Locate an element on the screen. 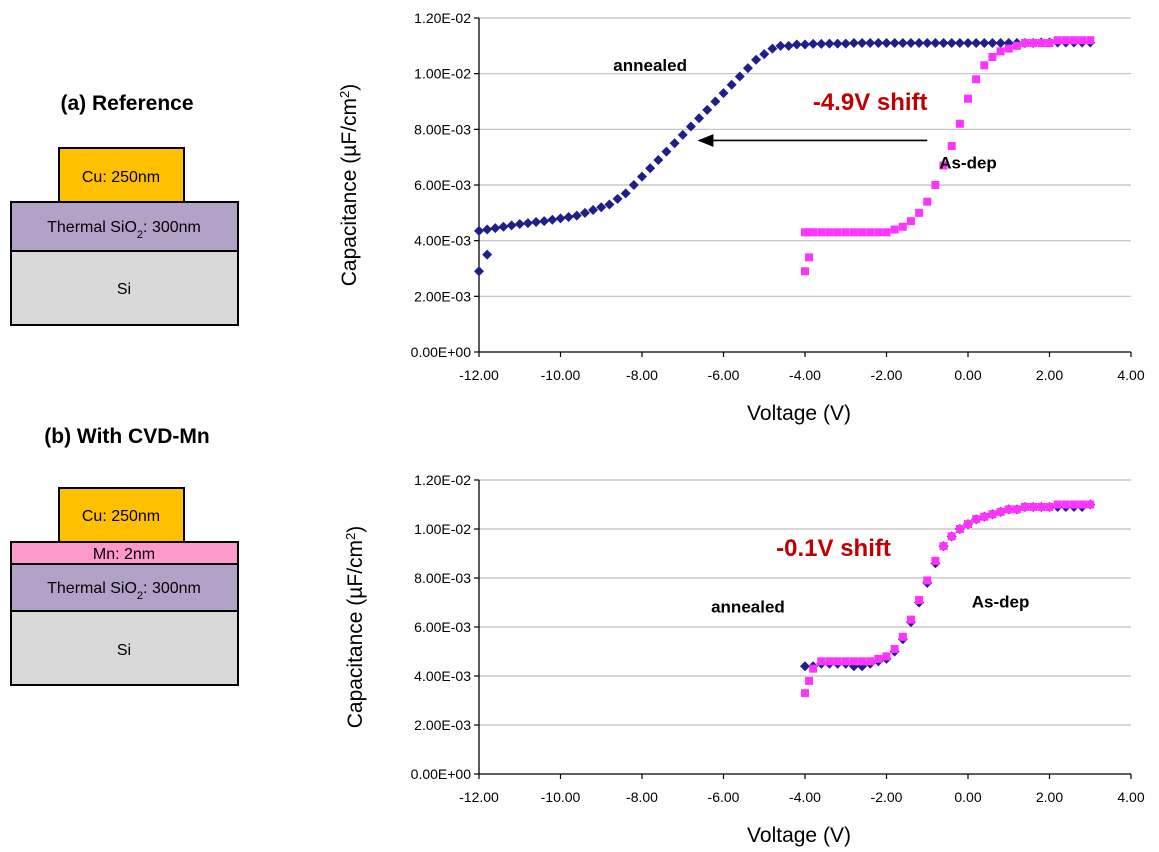 This screenshot has width=1159, height=852. layer-sio2-rect is located at coordinates (124, 587).